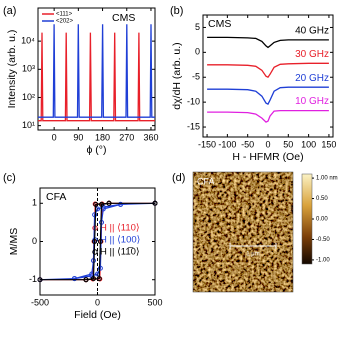 This screenshot has height=339, width=339. I want to click on panel-label: (a), so click(9, 11).